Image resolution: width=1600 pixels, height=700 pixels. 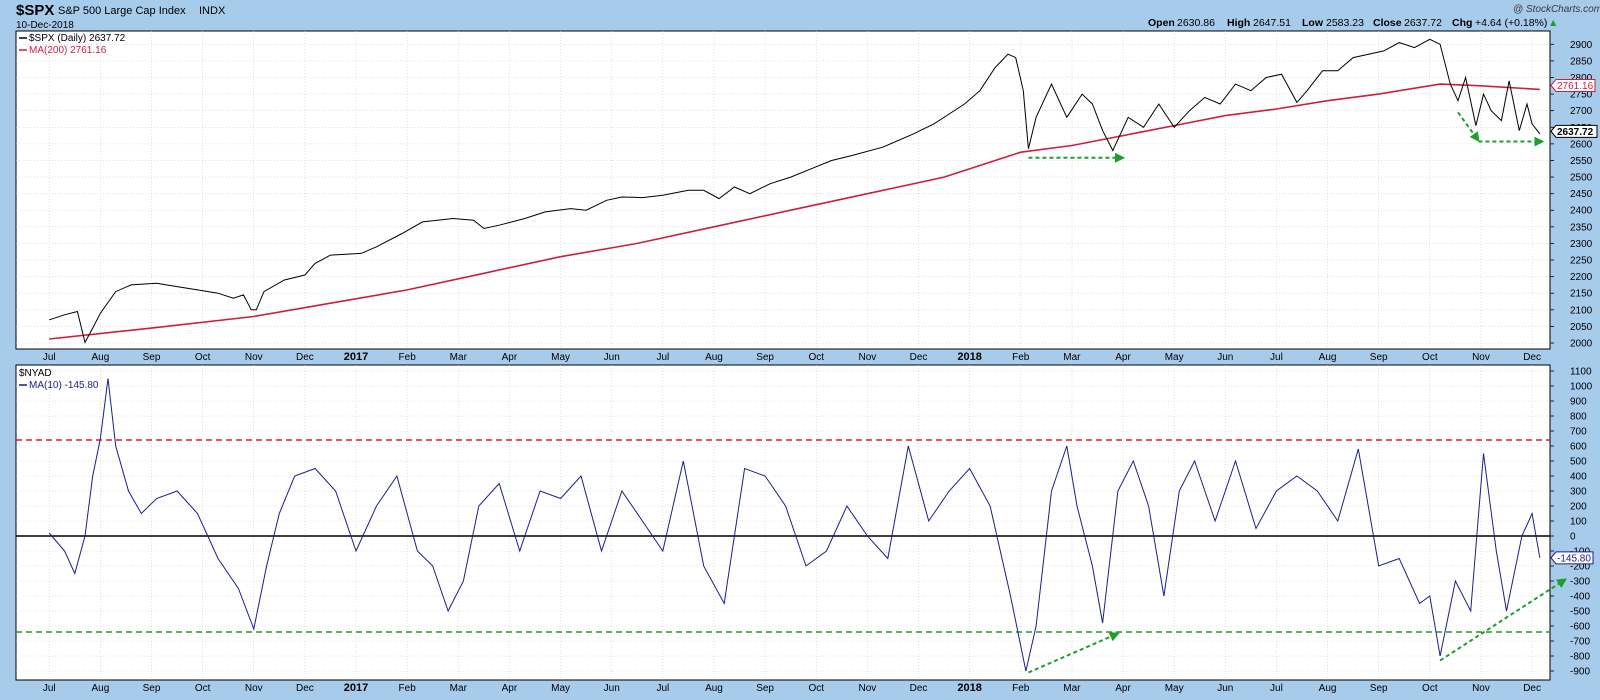 I want to click on y-tick-label: 2400, so click(x=1581, y=211).